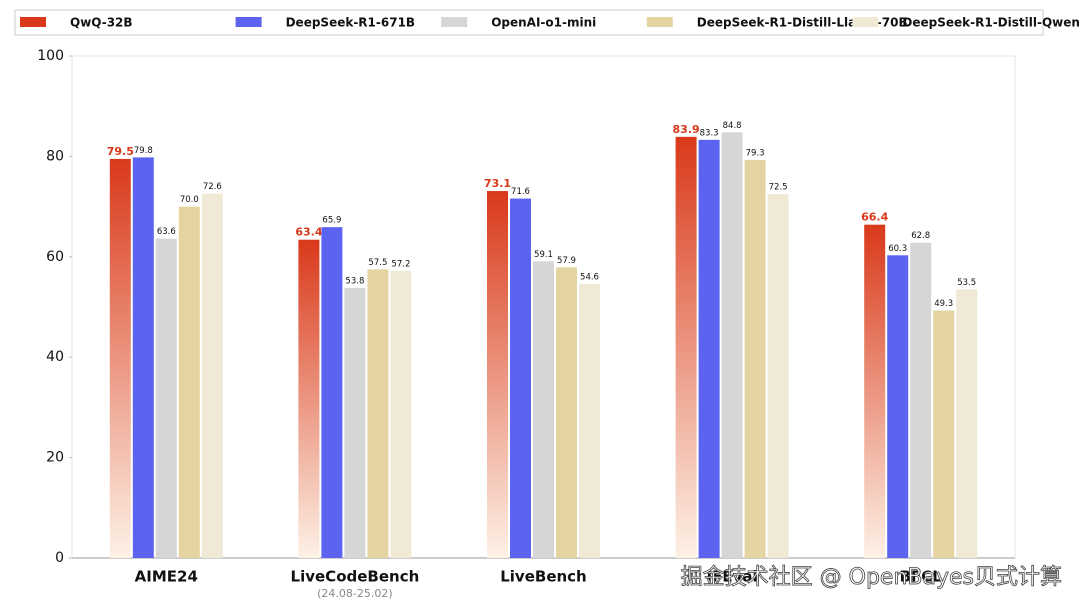 The width and height of the screenshot is (1080, 610). Describe the element at coordinates (355, 577) in the screenshot. I see `x-tick-label: LiveCodeBench` at that location.